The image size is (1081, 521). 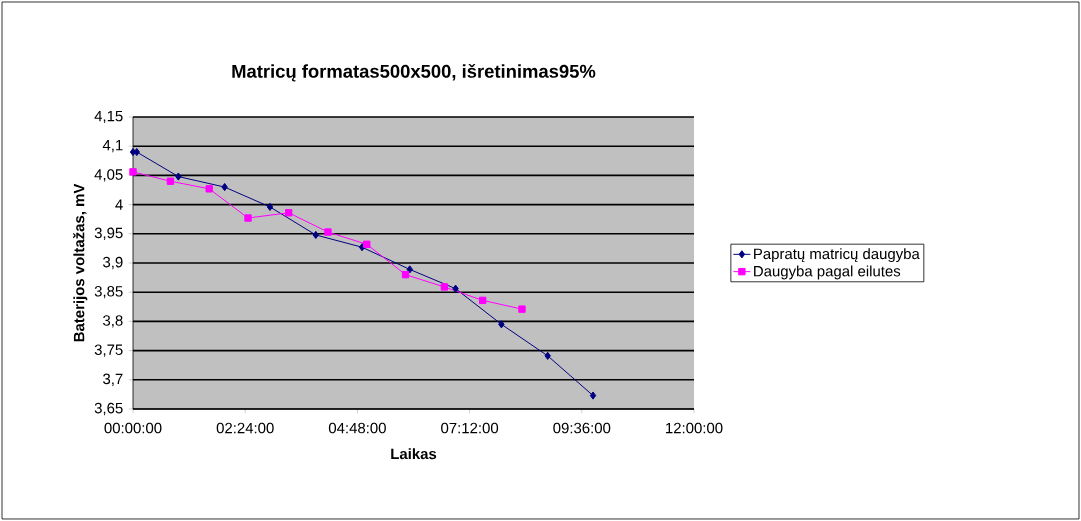 I want to click on x-tick-label: 00:00:00, so click(x=133, y=428).